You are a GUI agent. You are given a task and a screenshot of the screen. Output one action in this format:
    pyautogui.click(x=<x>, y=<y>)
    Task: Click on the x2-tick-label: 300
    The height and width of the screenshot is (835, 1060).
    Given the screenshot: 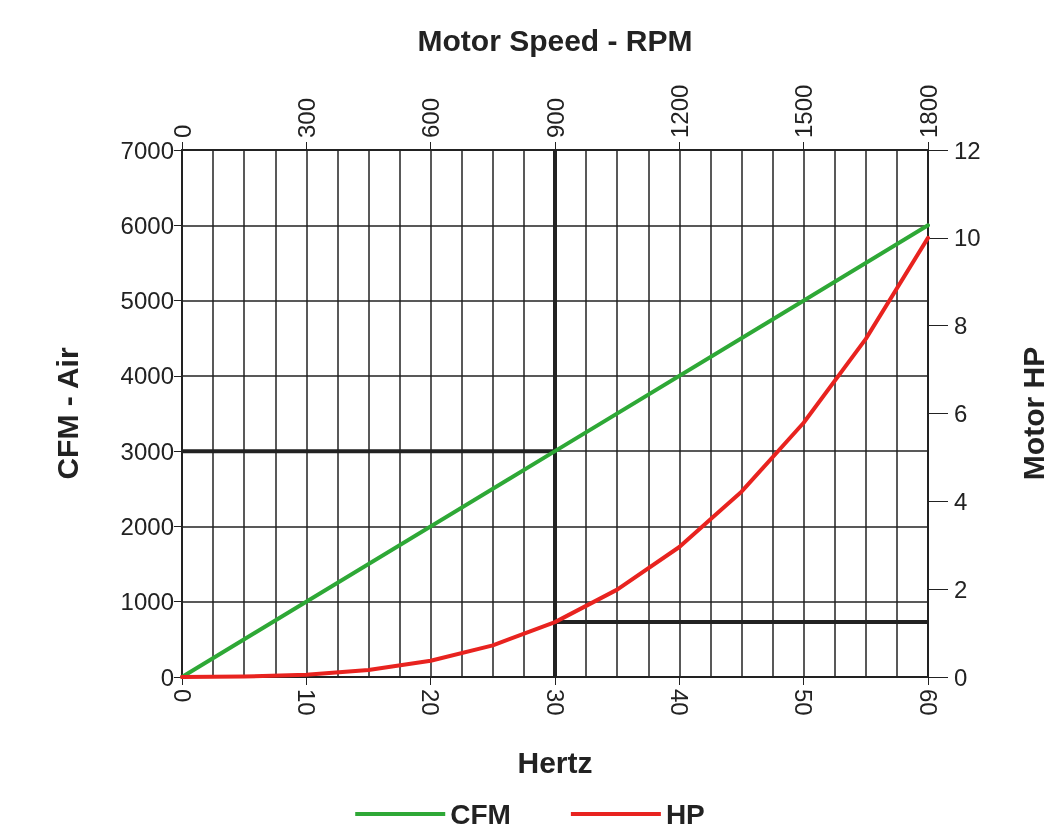 What is the action you would take?
    pyautogui.click(x=306, y=117)
    